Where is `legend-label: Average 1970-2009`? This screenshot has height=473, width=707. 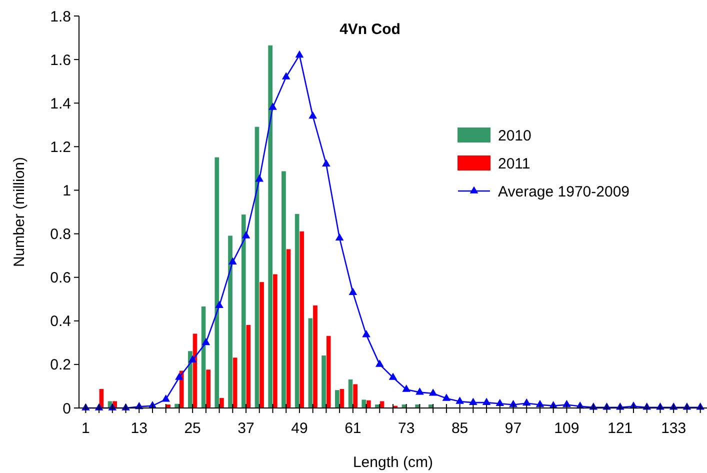
legend-label: Average 1970-2009 is located at coordinates (564, 191).